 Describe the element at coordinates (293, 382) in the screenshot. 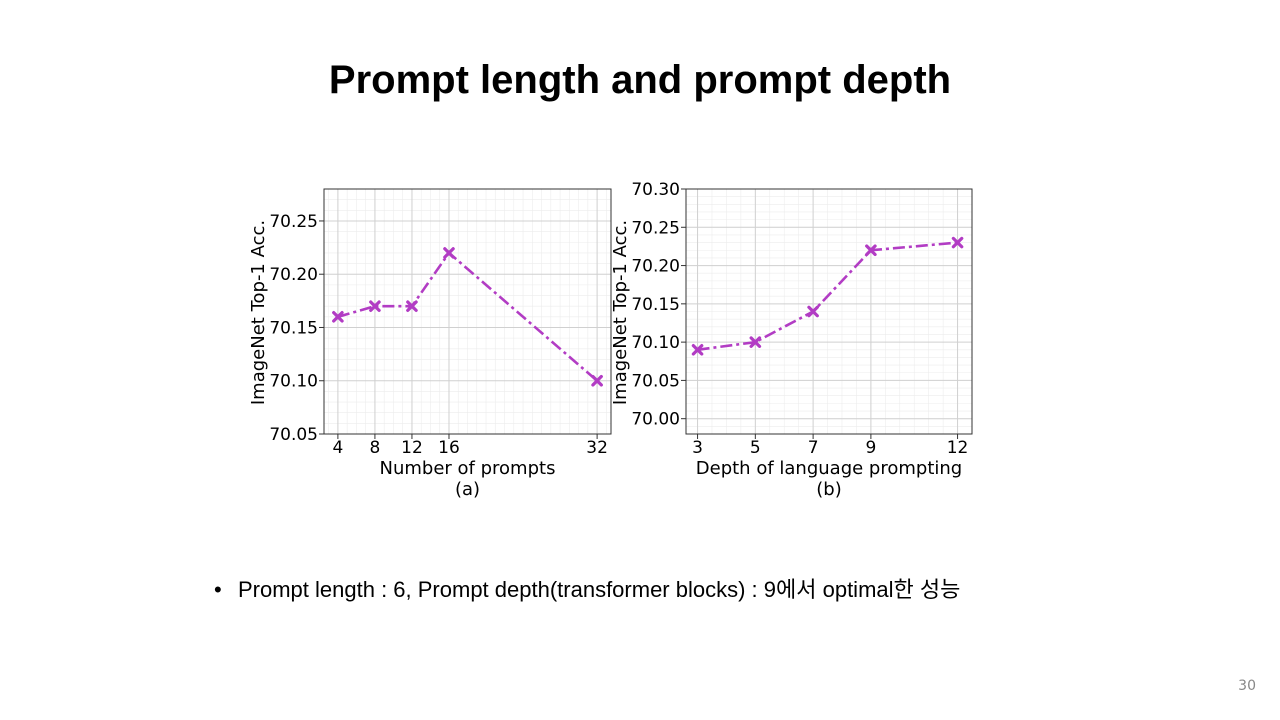

I see `chart-a-ytick-label: 70.10` at that location.